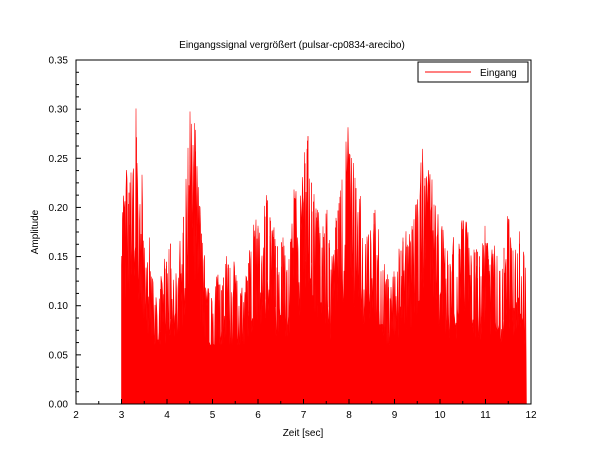  What do you see at coordinates (498, 73) in the screenshot?
I see `legend-label-eingang: Eingang` at bounding box center [498, 73].